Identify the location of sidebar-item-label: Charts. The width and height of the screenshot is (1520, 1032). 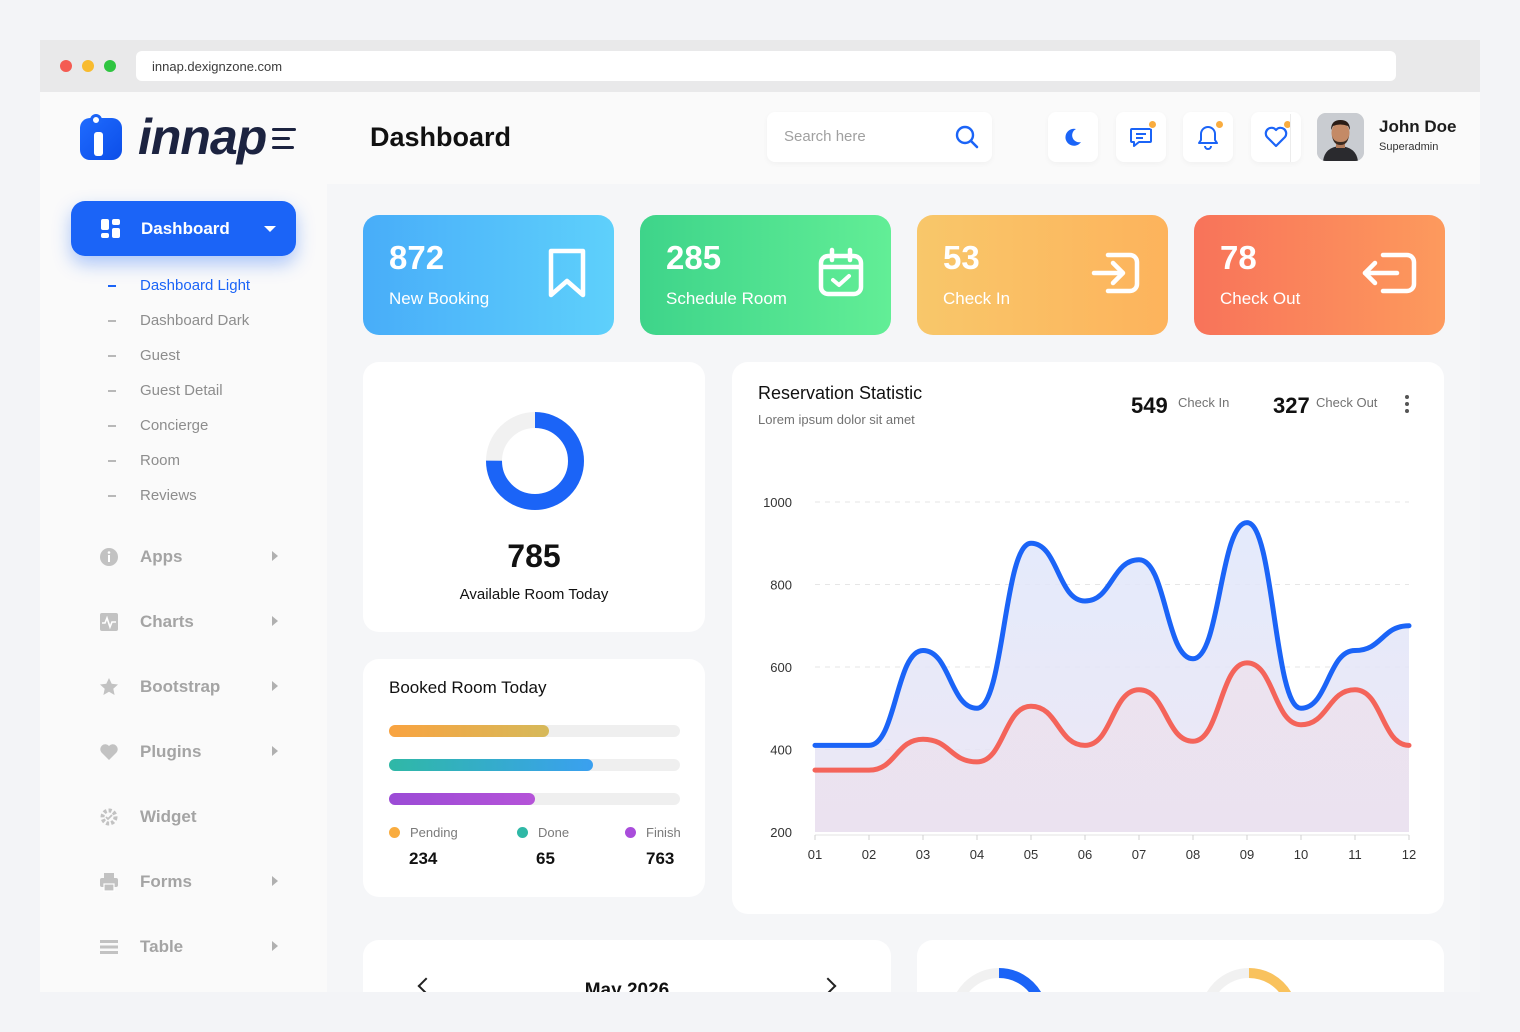
(167, 621).